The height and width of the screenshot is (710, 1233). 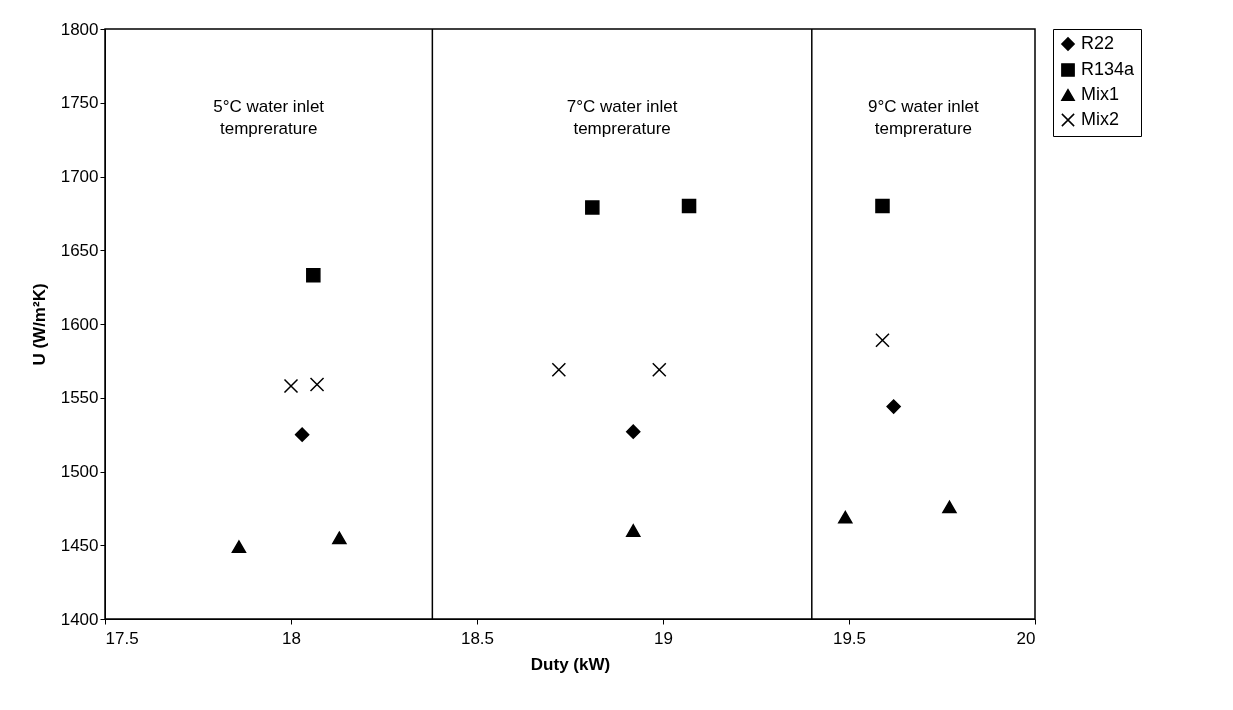 I want to click on x-tick-label: 19, so click(x=663, y=638).